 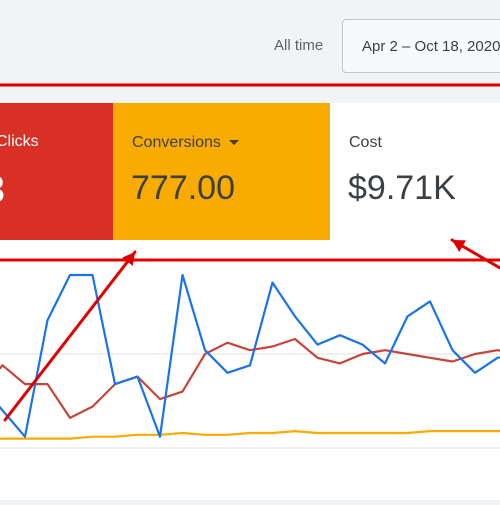 I want to click on caret-down-icon, so click(x=233, y=143).